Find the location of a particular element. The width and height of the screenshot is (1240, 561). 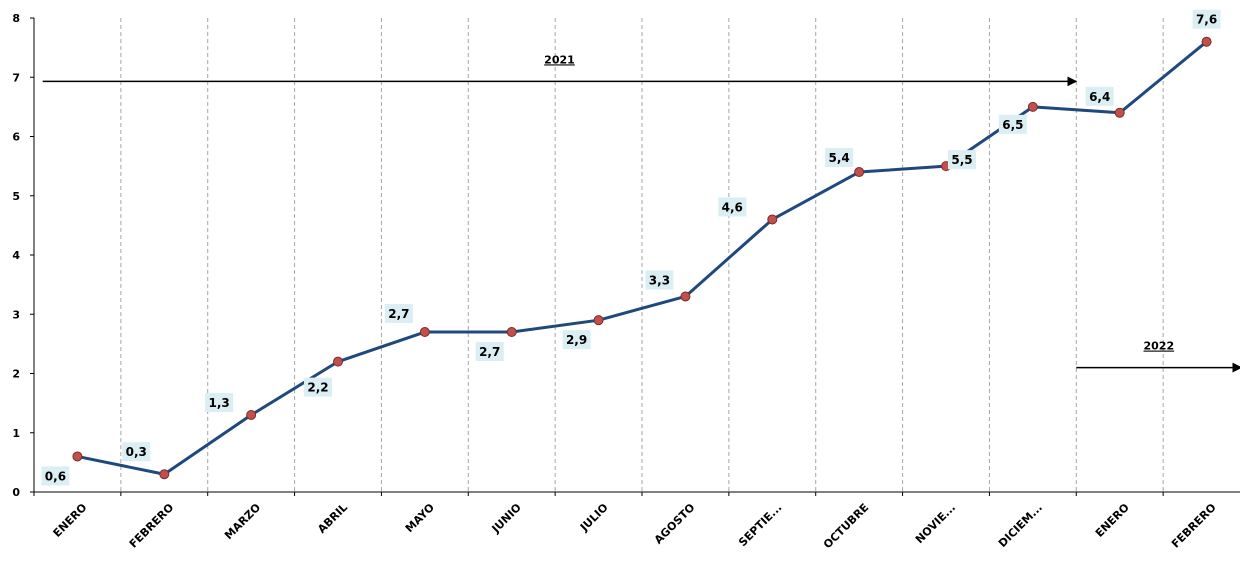

data-label-text: 6,5 is located at coordinates (1012, 125).